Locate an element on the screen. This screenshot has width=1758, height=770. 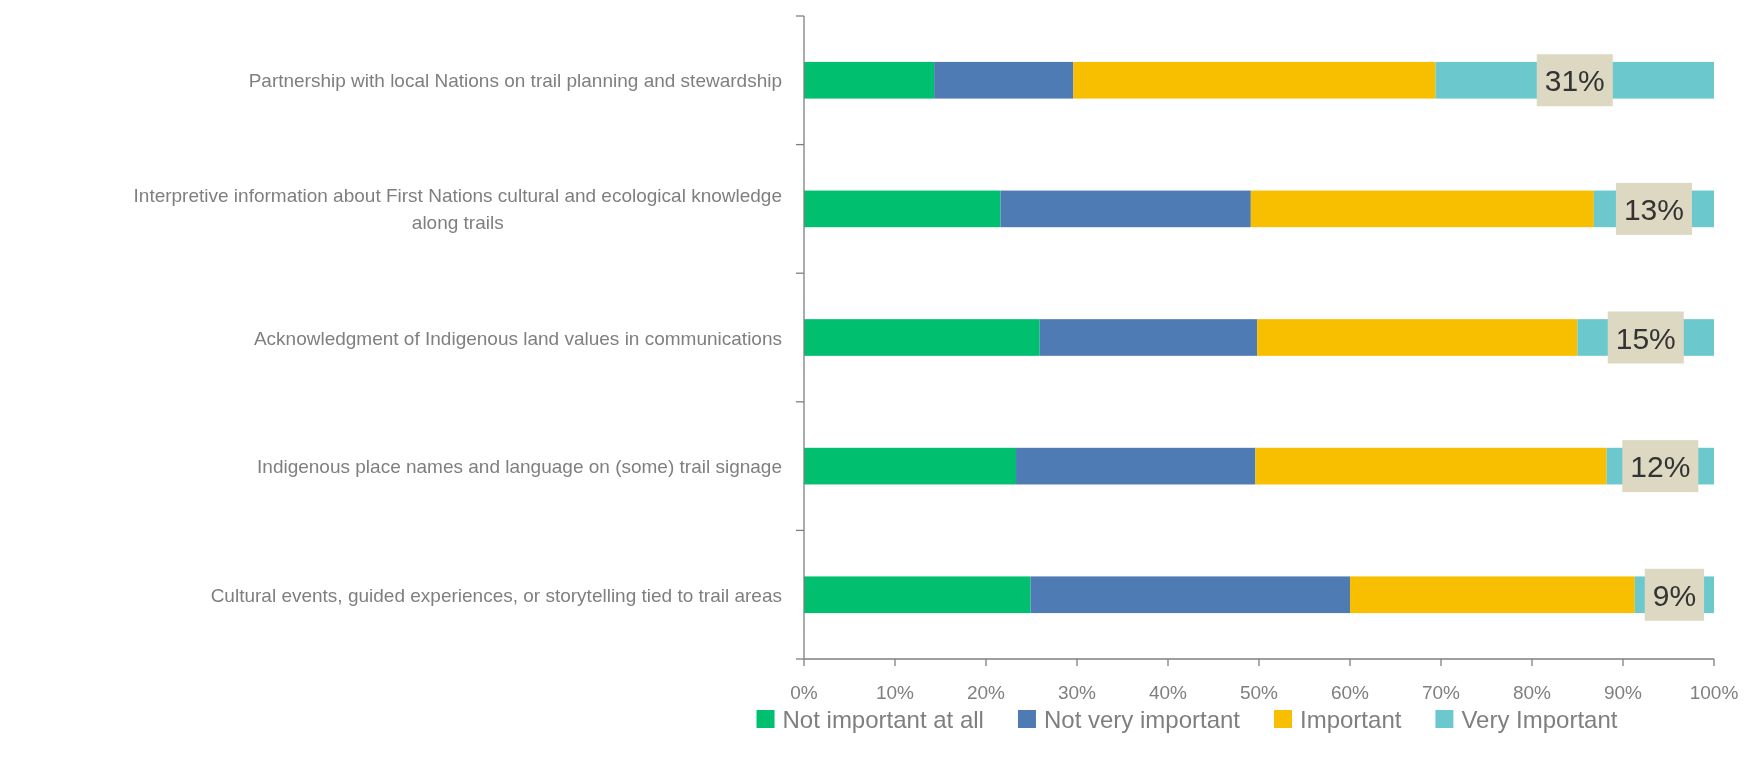
y-tick-label: Interpretive information about First Nations cultural and ecological knowledge along trails is located at coordinates (458, 209).